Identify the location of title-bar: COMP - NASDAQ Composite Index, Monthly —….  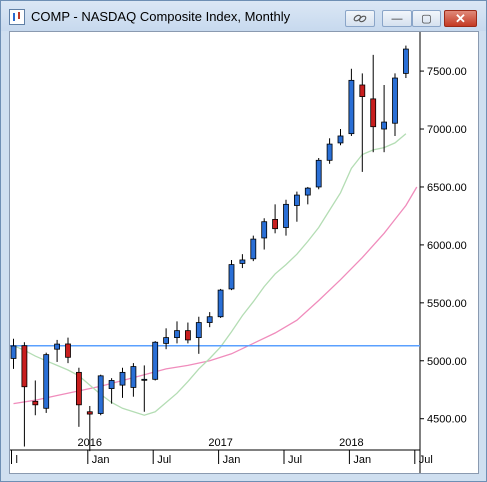
(243, 16).